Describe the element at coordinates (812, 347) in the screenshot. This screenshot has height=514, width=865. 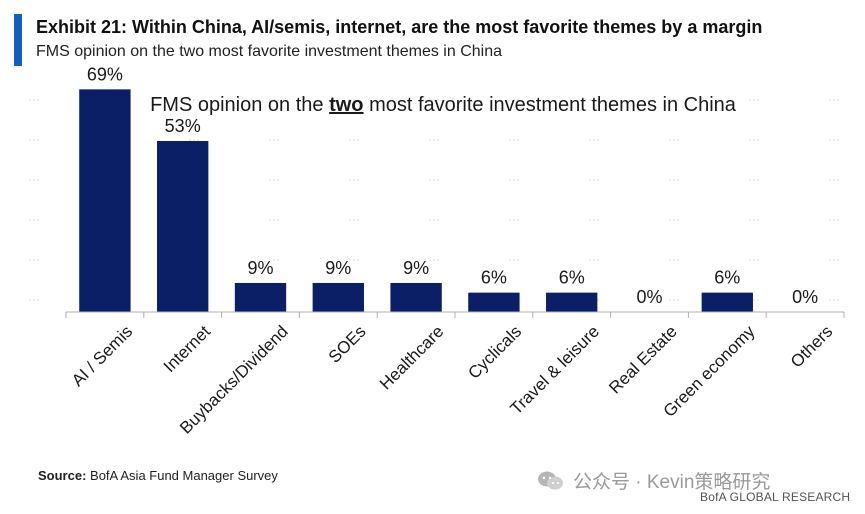
I see `category-label-9: Others` at that location.